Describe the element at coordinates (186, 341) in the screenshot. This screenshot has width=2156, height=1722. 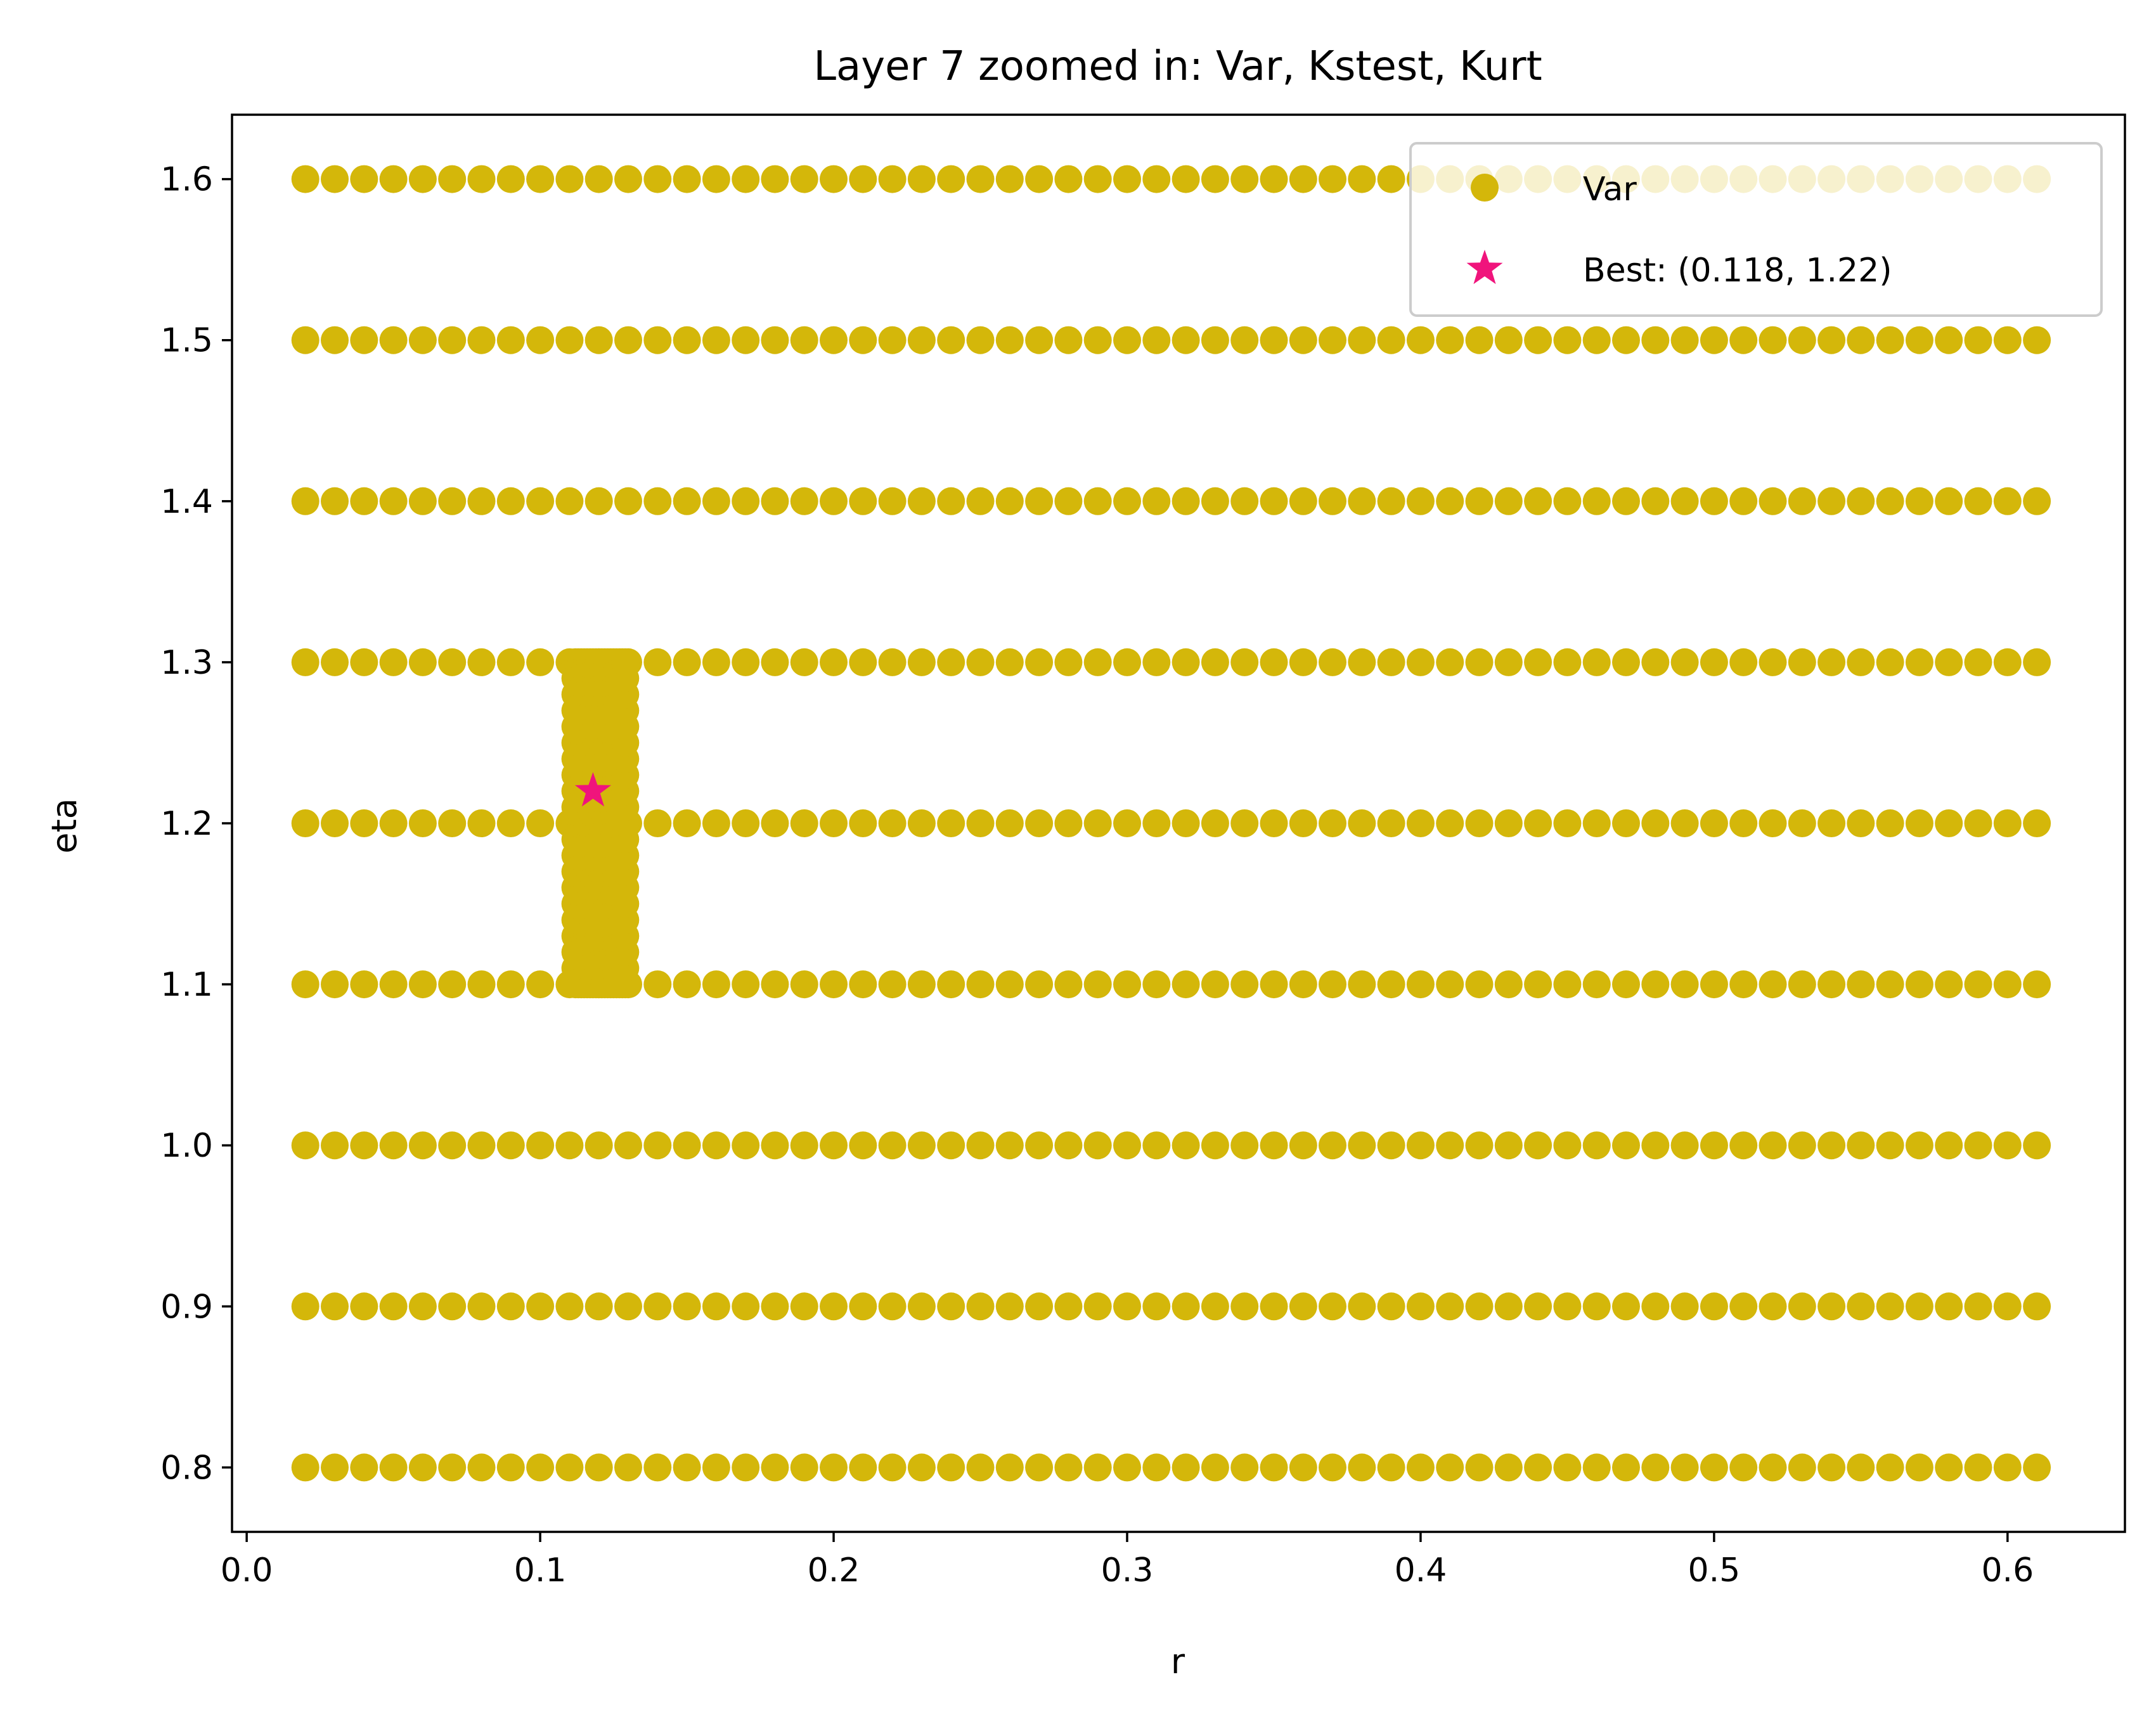
I see `y-tick-label: 1.5` at that location.